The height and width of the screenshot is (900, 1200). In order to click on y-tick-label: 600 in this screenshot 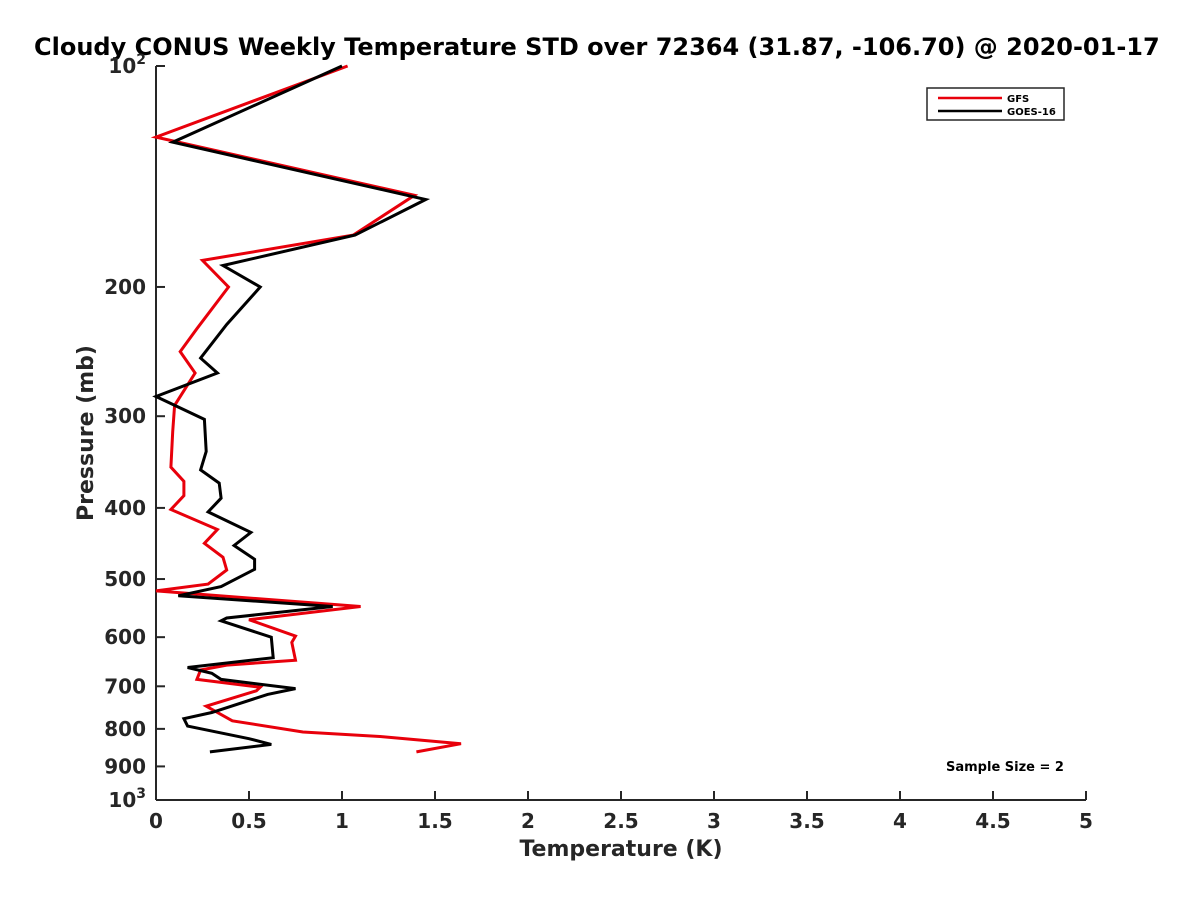, I will do `click(125, 637)`.